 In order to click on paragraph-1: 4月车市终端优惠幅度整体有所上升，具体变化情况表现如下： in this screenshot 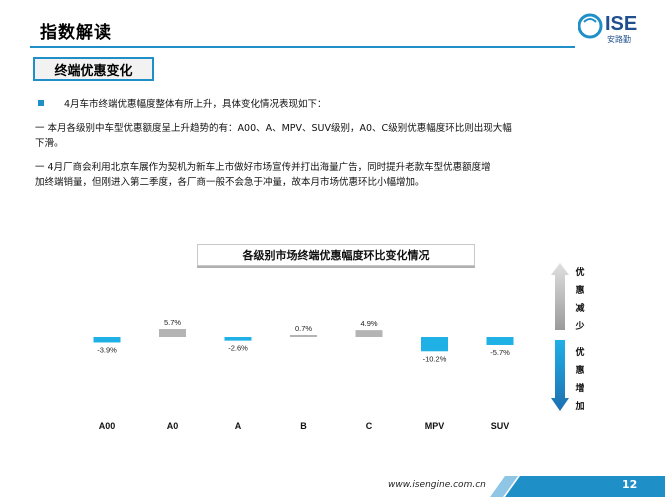, I will do `click(182, 104)`.